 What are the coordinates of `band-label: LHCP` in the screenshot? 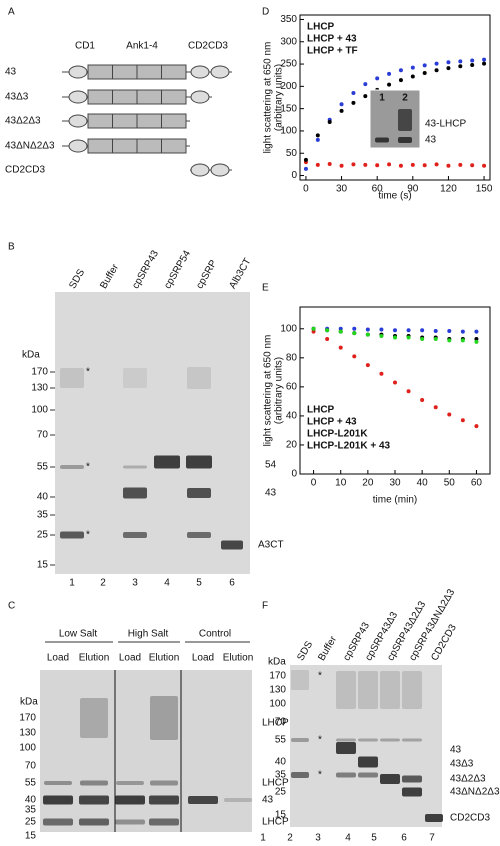 It's located at (275, 723).